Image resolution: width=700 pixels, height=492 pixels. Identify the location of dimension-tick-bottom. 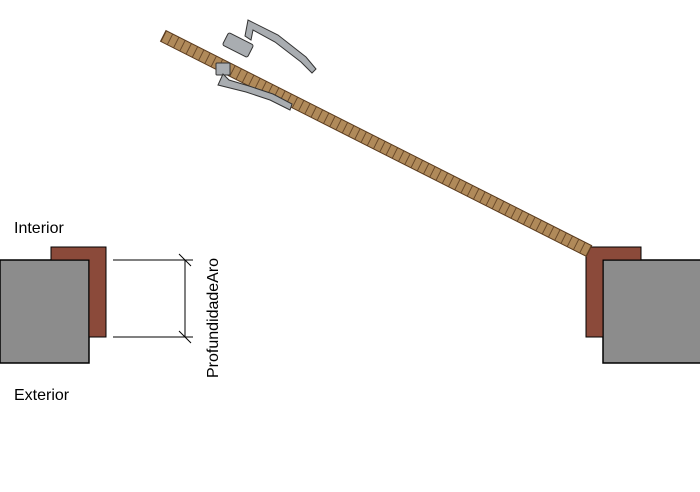
(185, 337).